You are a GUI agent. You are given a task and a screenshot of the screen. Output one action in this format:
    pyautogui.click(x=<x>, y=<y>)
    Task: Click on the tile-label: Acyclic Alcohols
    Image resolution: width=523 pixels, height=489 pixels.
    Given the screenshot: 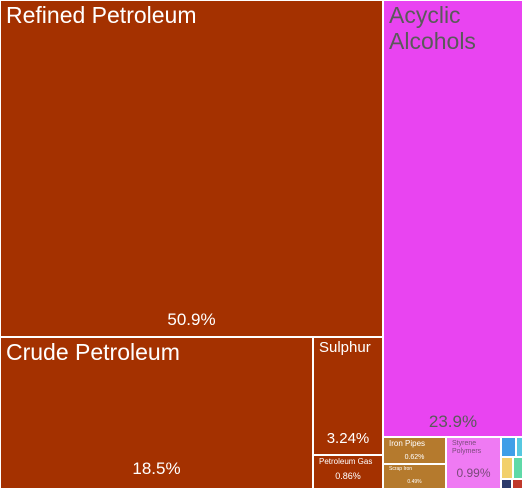 What is the action you would take?
    pyautogui.click(x=432, y=28)
    